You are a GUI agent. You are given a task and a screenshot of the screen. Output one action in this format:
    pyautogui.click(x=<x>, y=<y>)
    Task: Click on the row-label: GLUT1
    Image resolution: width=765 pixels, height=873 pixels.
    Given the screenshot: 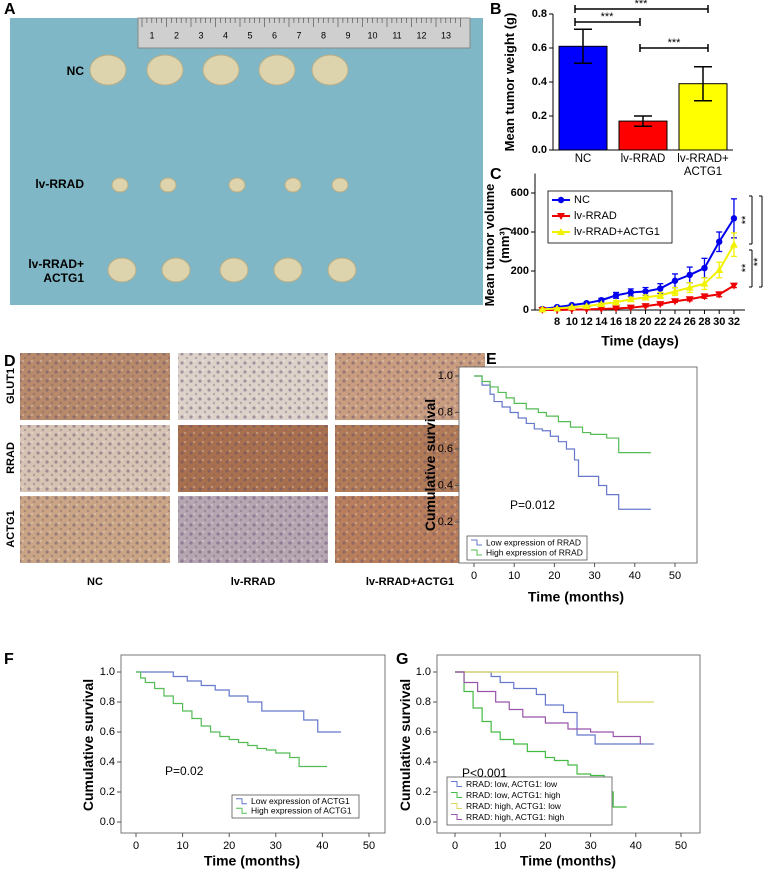 What is the action you would take?
    pyautogui.click(x=11, y=386)
    